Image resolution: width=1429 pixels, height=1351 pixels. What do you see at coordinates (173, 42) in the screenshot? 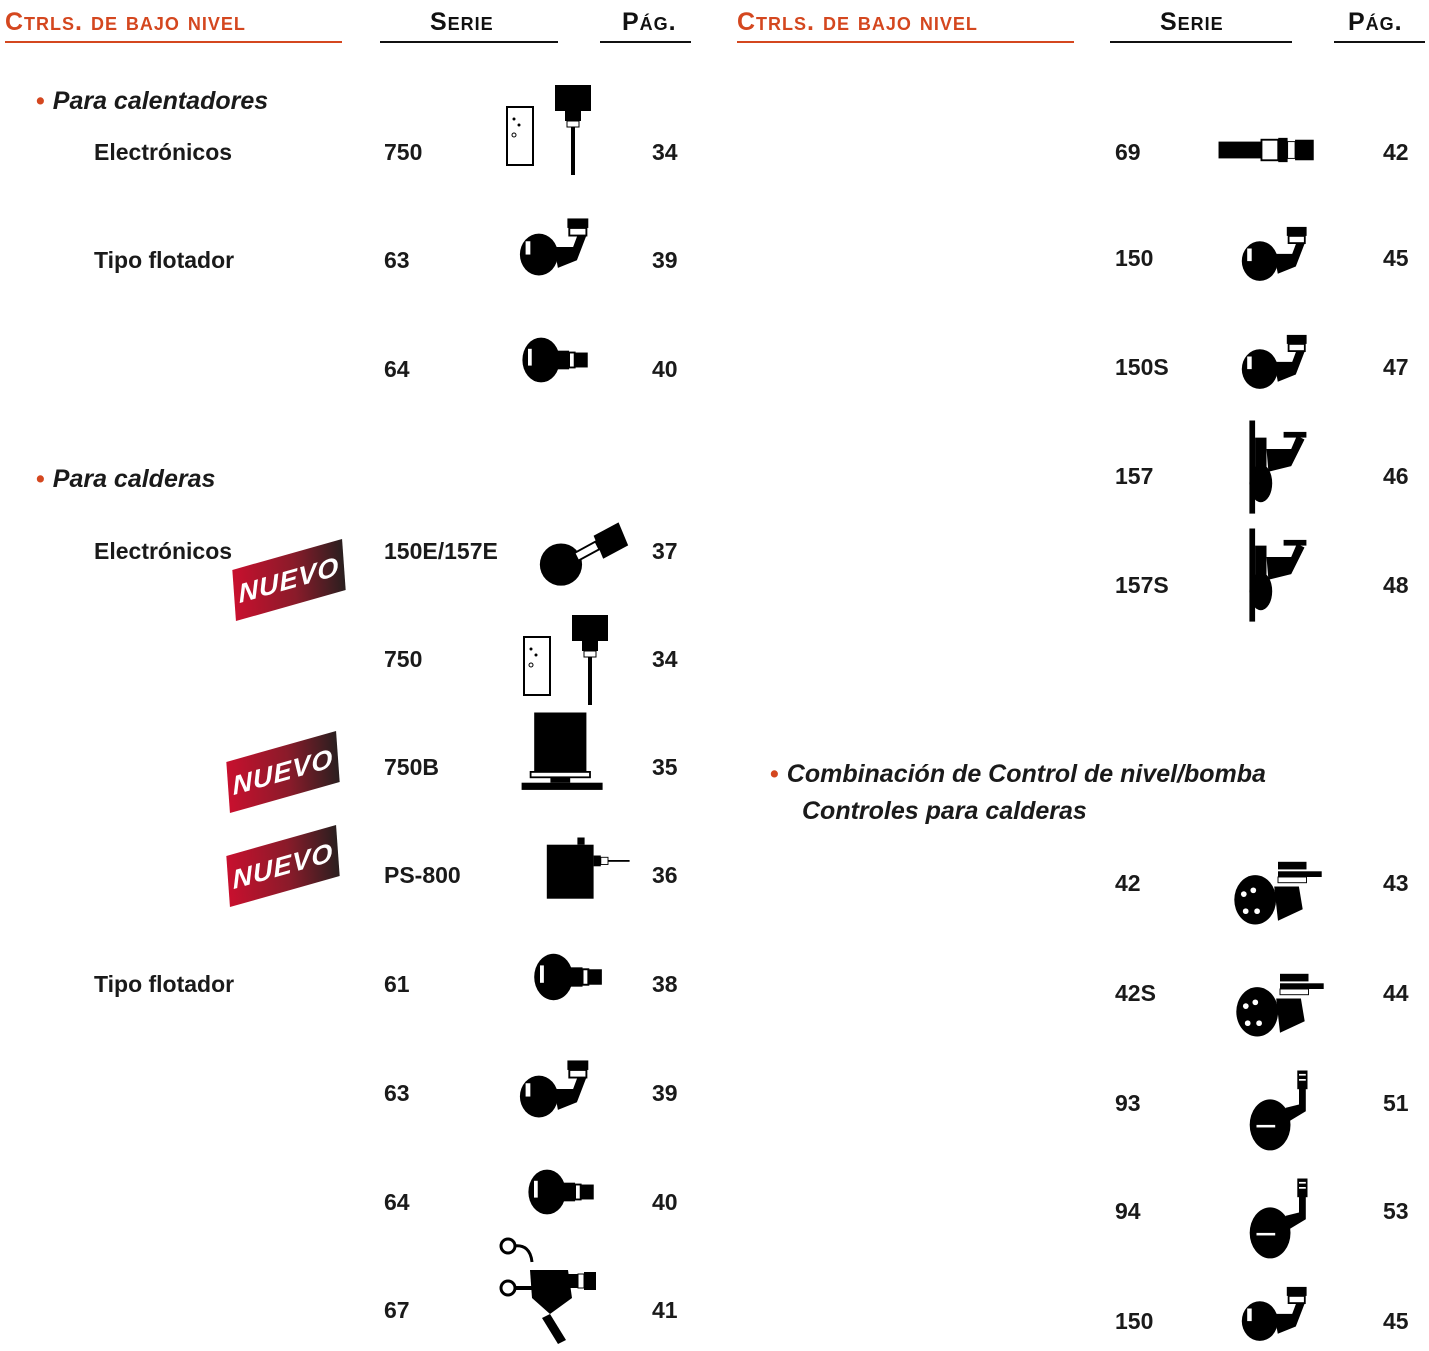
I see `header-left-title-underline` at bounding box center [173, 42].